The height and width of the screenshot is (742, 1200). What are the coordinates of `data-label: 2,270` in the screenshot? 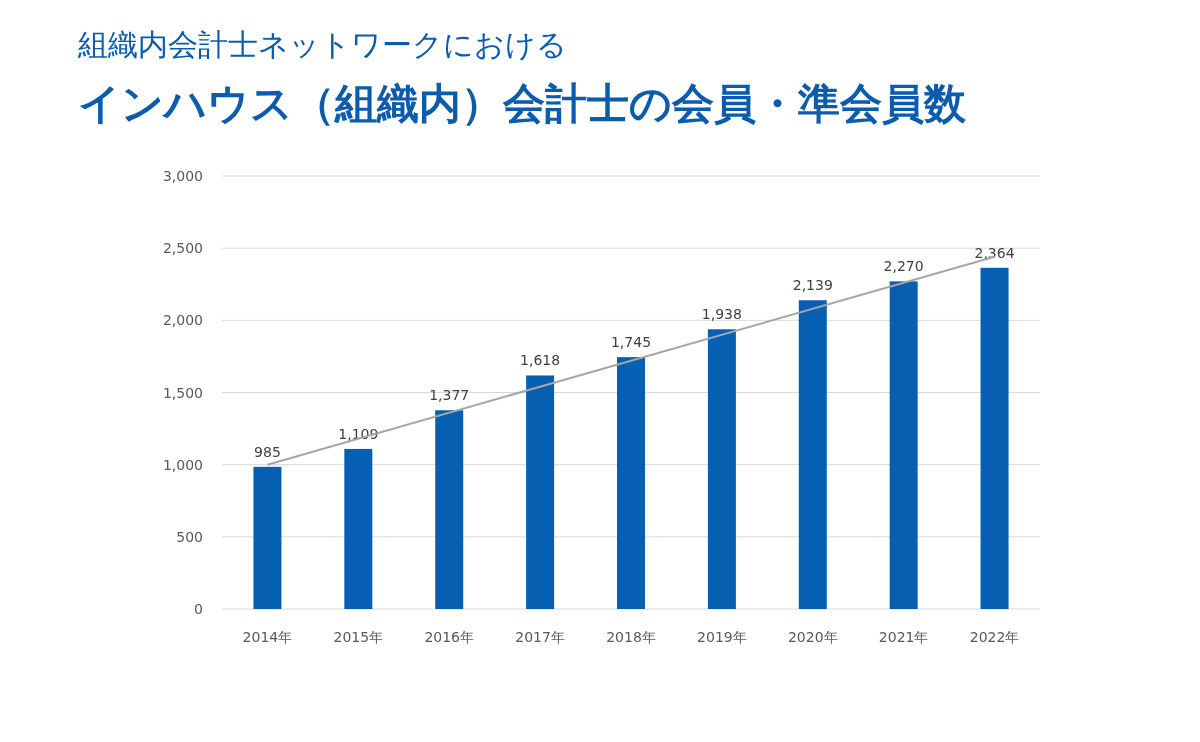 It's located at (903, 266).